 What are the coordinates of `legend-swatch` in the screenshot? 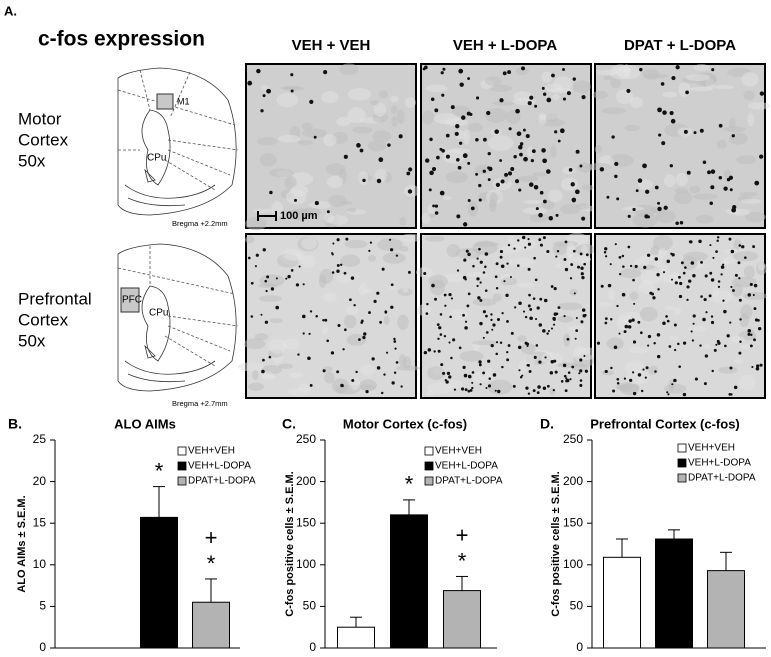 It's located at (429, 451).